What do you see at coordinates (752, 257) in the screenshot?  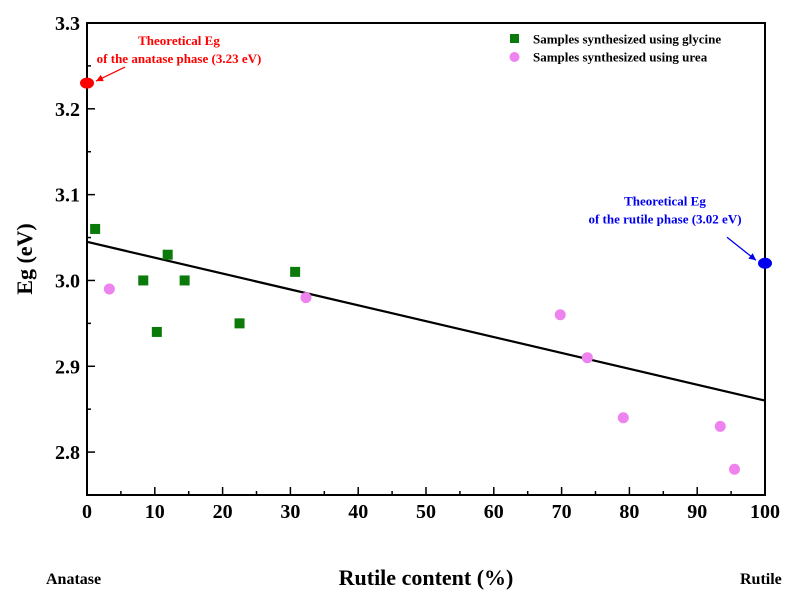 I see `rutile-arrow-head` at bounding box center [752, 257].